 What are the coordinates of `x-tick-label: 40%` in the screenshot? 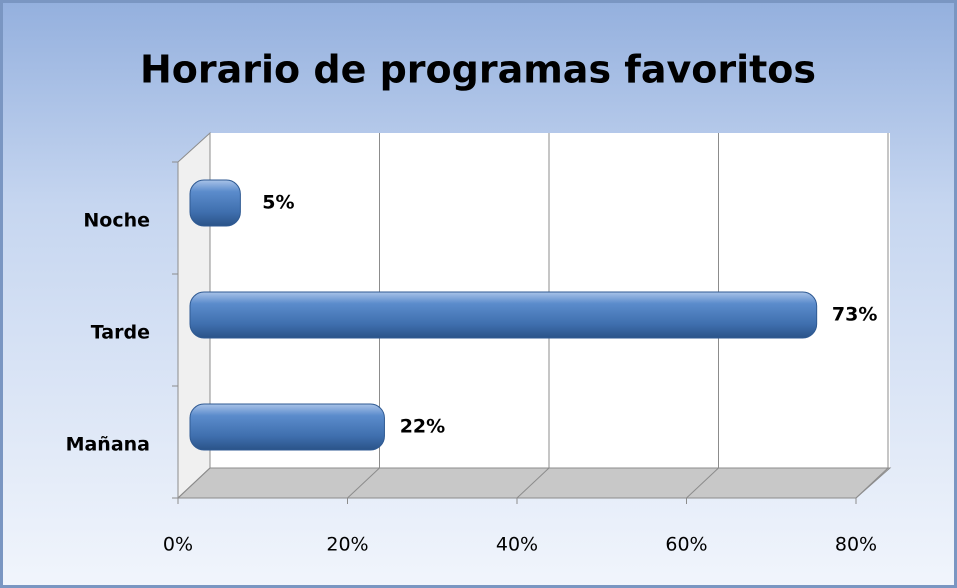 It's located at (517, 545).